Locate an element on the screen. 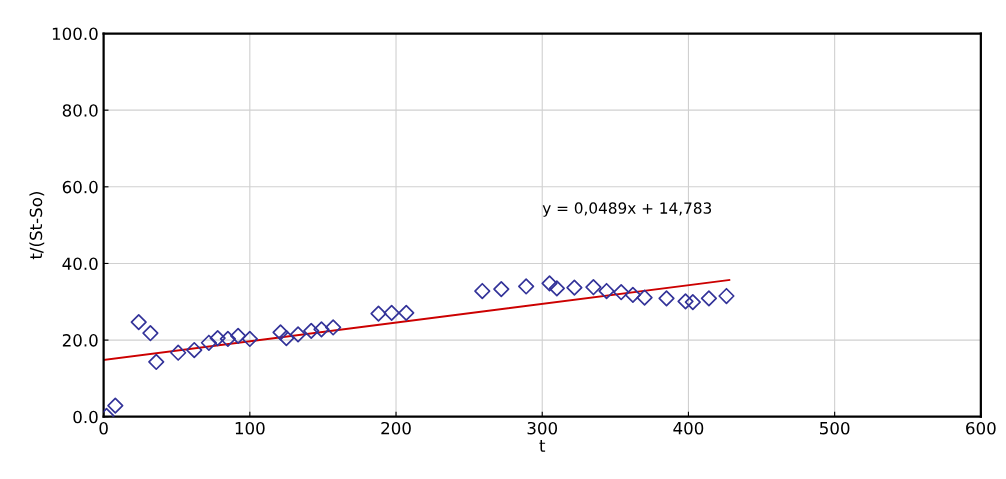 Image resolution: width=1006 pixels, height=479 pixels. x-axis-title: t is located at coordinates (542, 446).